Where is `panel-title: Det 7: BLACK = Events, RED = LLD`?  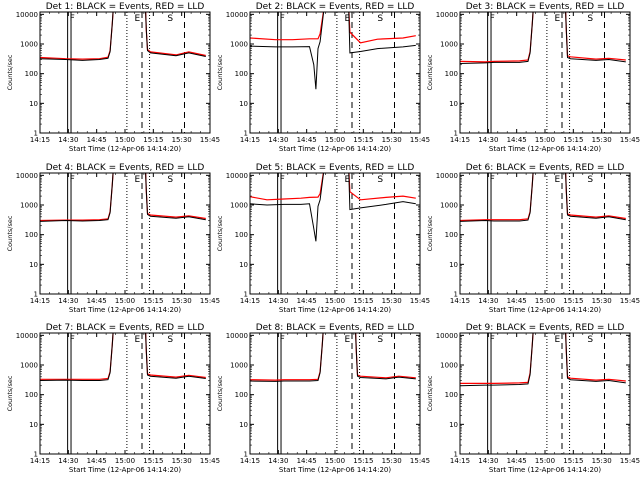
panel-title: Det 7: BLACK = Events, RED = LLD is located at coordinates (125, 328).